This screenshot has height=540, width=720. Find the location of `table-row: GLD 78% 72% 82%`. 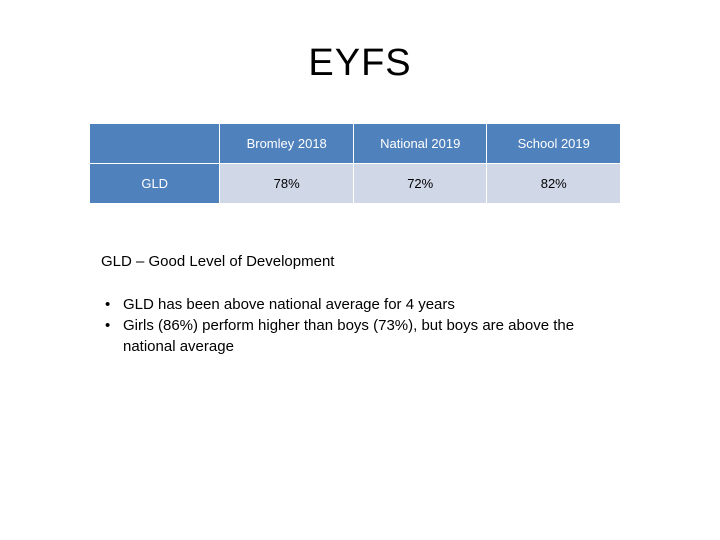

table-row: GLD 78% 72% 82% is located at coordinates (354, 183).